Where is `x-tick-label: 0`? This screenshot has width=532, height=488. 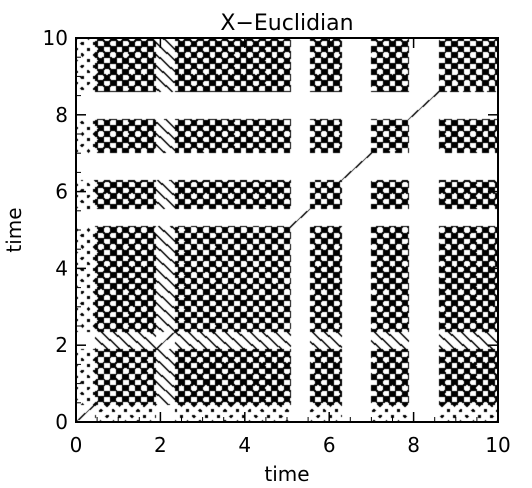 x-tick-label: 0 is located at coordinates (76, 445).